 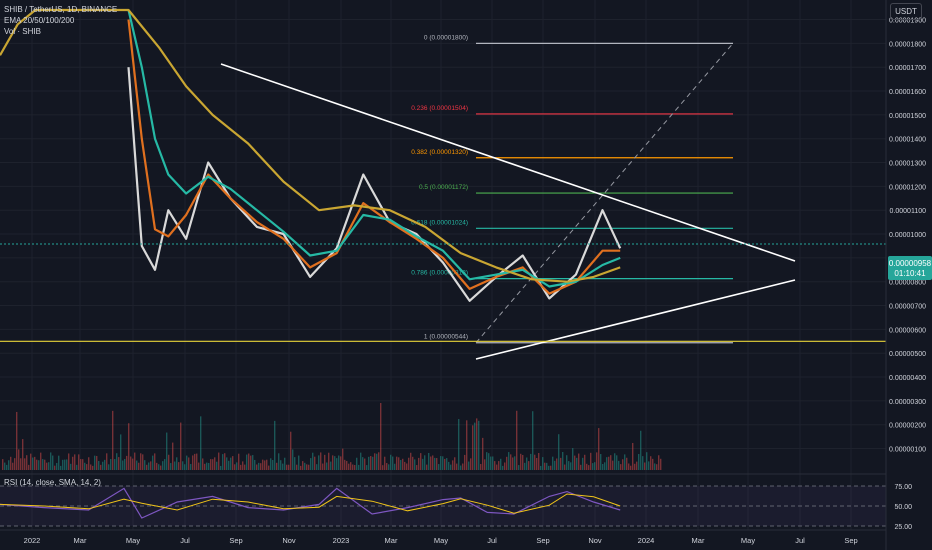 What do you see at coordinates (439, 152) in the screenshot?
I see `fib-level-label: 0.382 (0.00001320)` at bounding box center [439, 152].